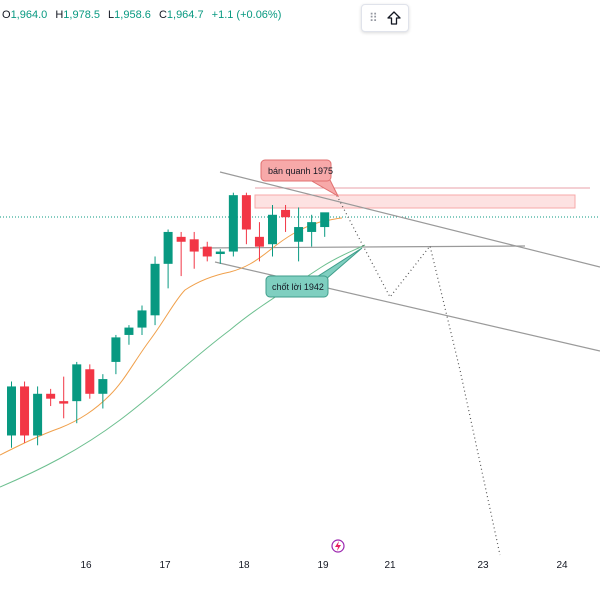 The height and width of the screenshot is (600, 600). What do you see at coordinates (483, 565) in the screenshot?
I see `time-tick-label: 23` at bounding box center [483, 565].